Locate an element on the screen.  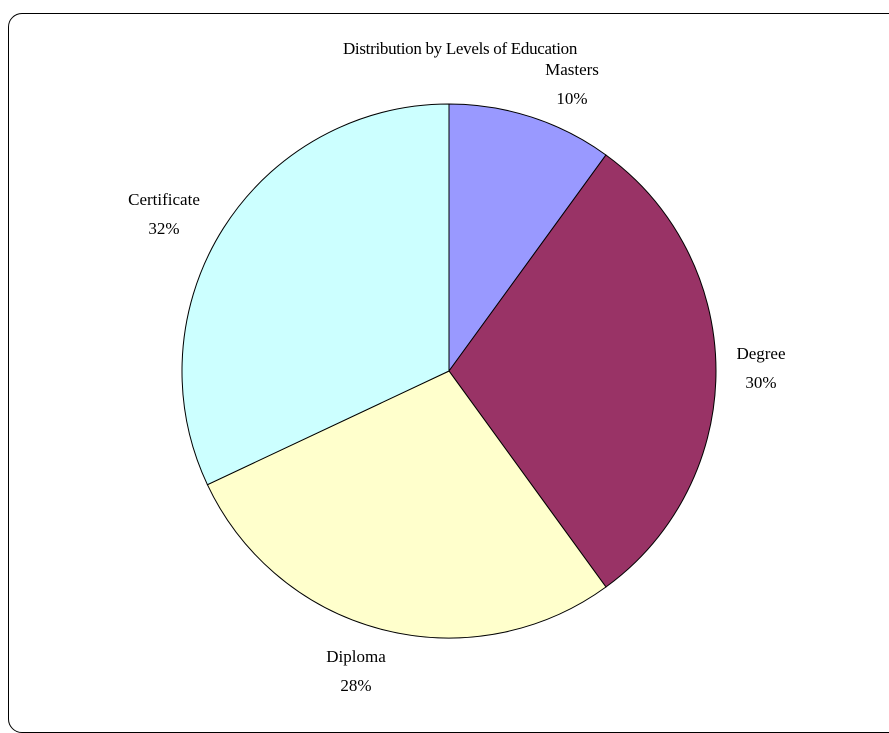
slice-label-diploma: Diploma is located at coordinates (356, 656).